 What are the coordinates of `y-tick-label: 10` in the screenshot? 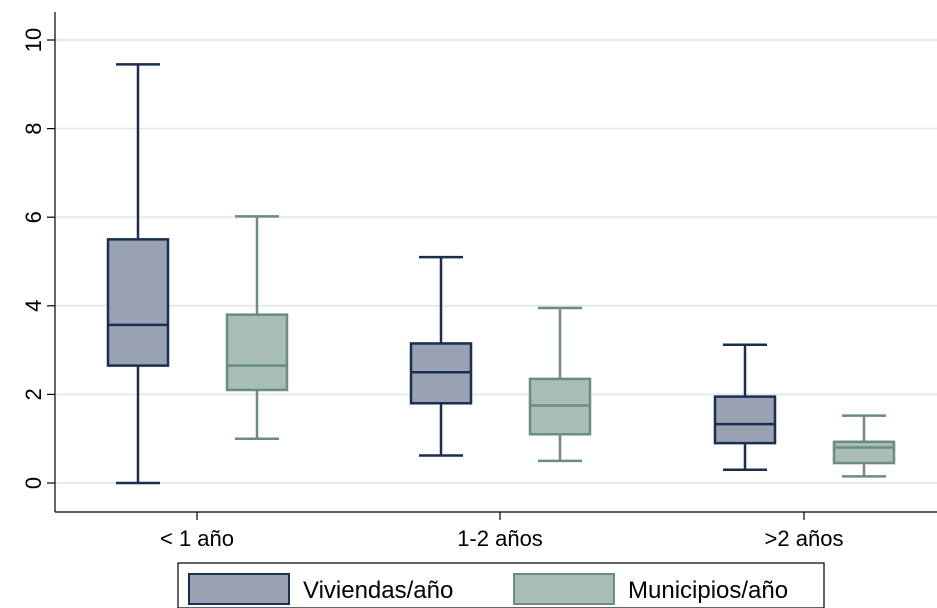 It's located at (33, 40).